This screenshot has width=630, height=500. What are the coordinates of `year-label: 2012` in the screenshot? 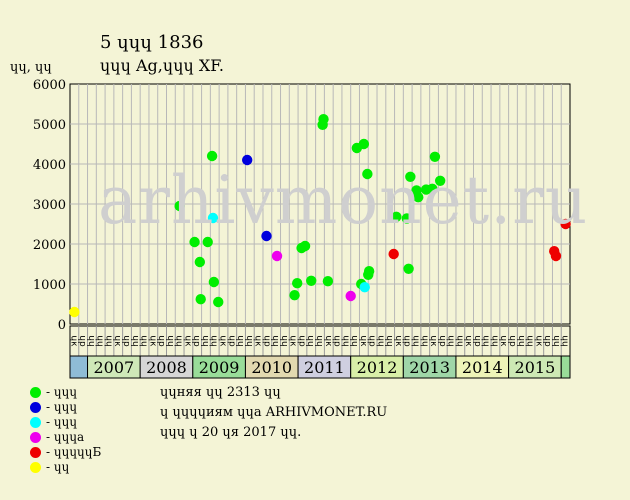 It's located at (377, 367).